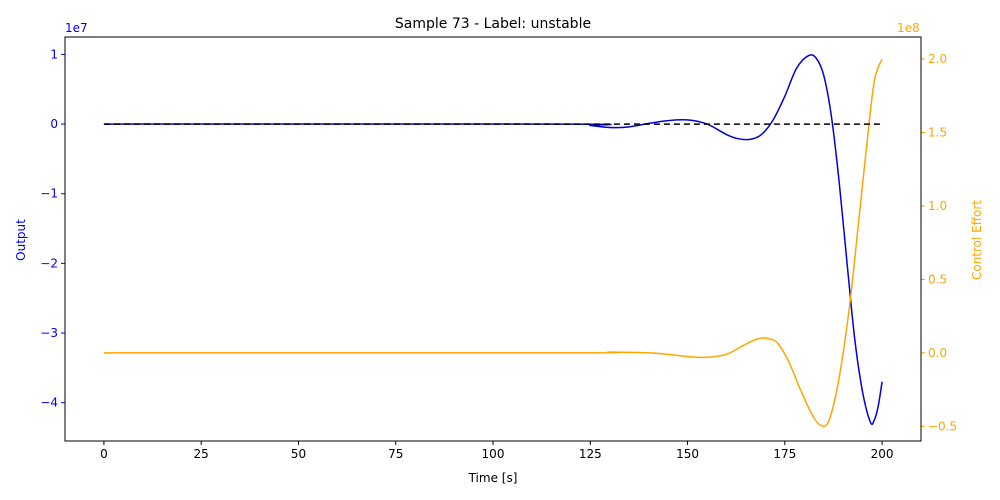  I want to click on y-left-tick-label: −1, so click(49, 194).